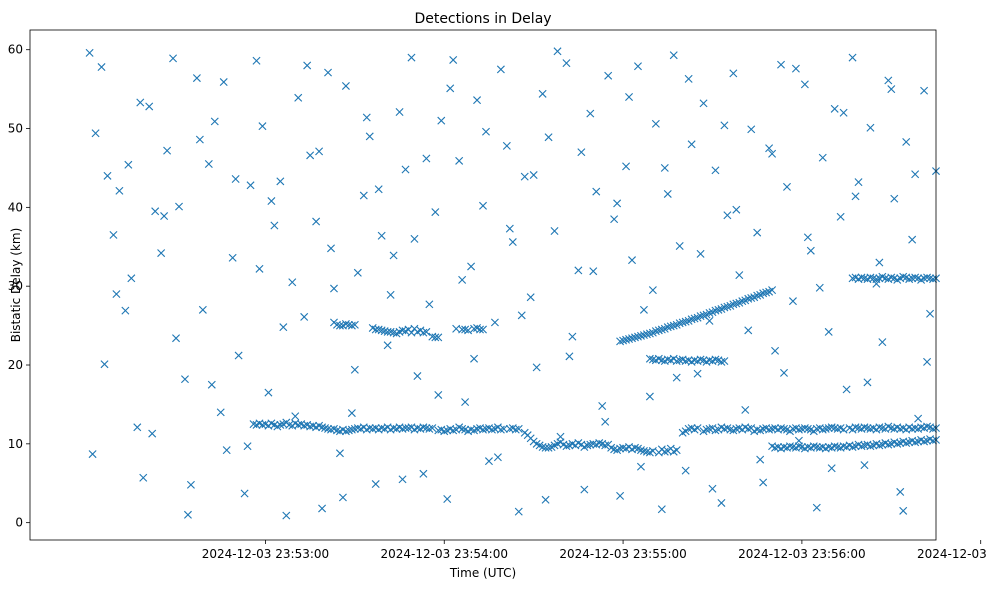 The width and height of the screenshot is (986, 590). Describe the element at coordinates (15, 286) in the screenshot. I see `y-tick-label: 30` at that location.